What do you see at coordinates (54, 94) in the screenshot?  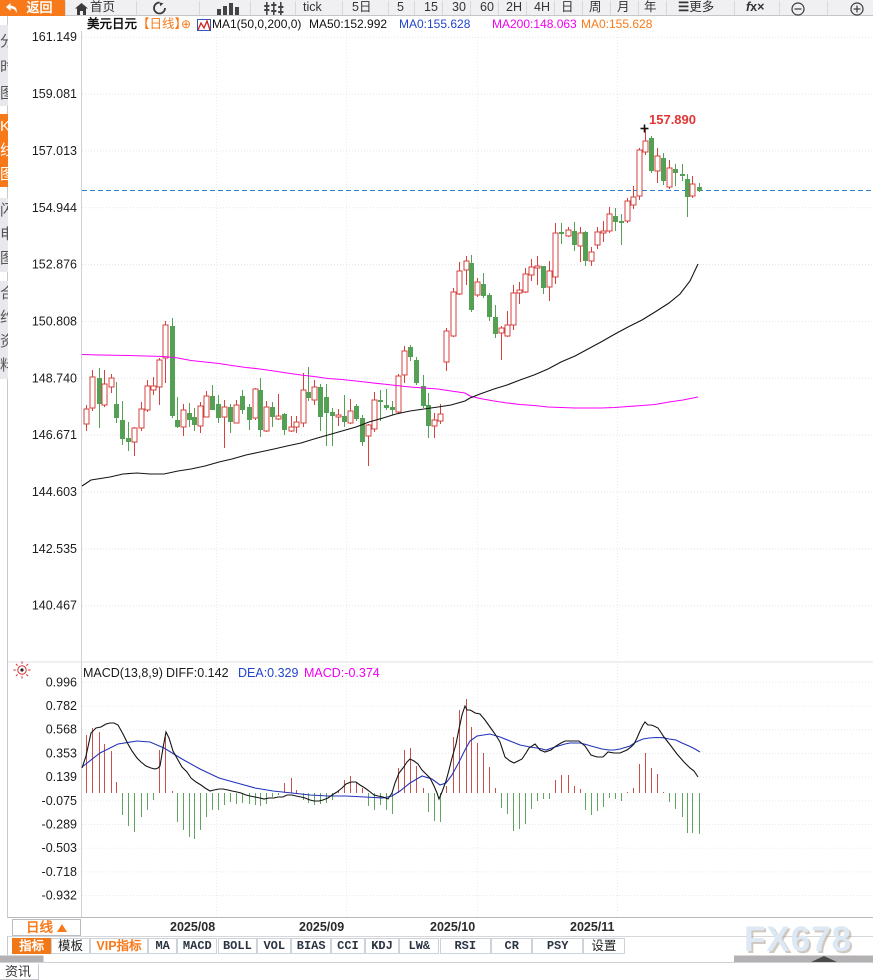 I see `svg-text: 159.081` at bounding box center [54, 94].